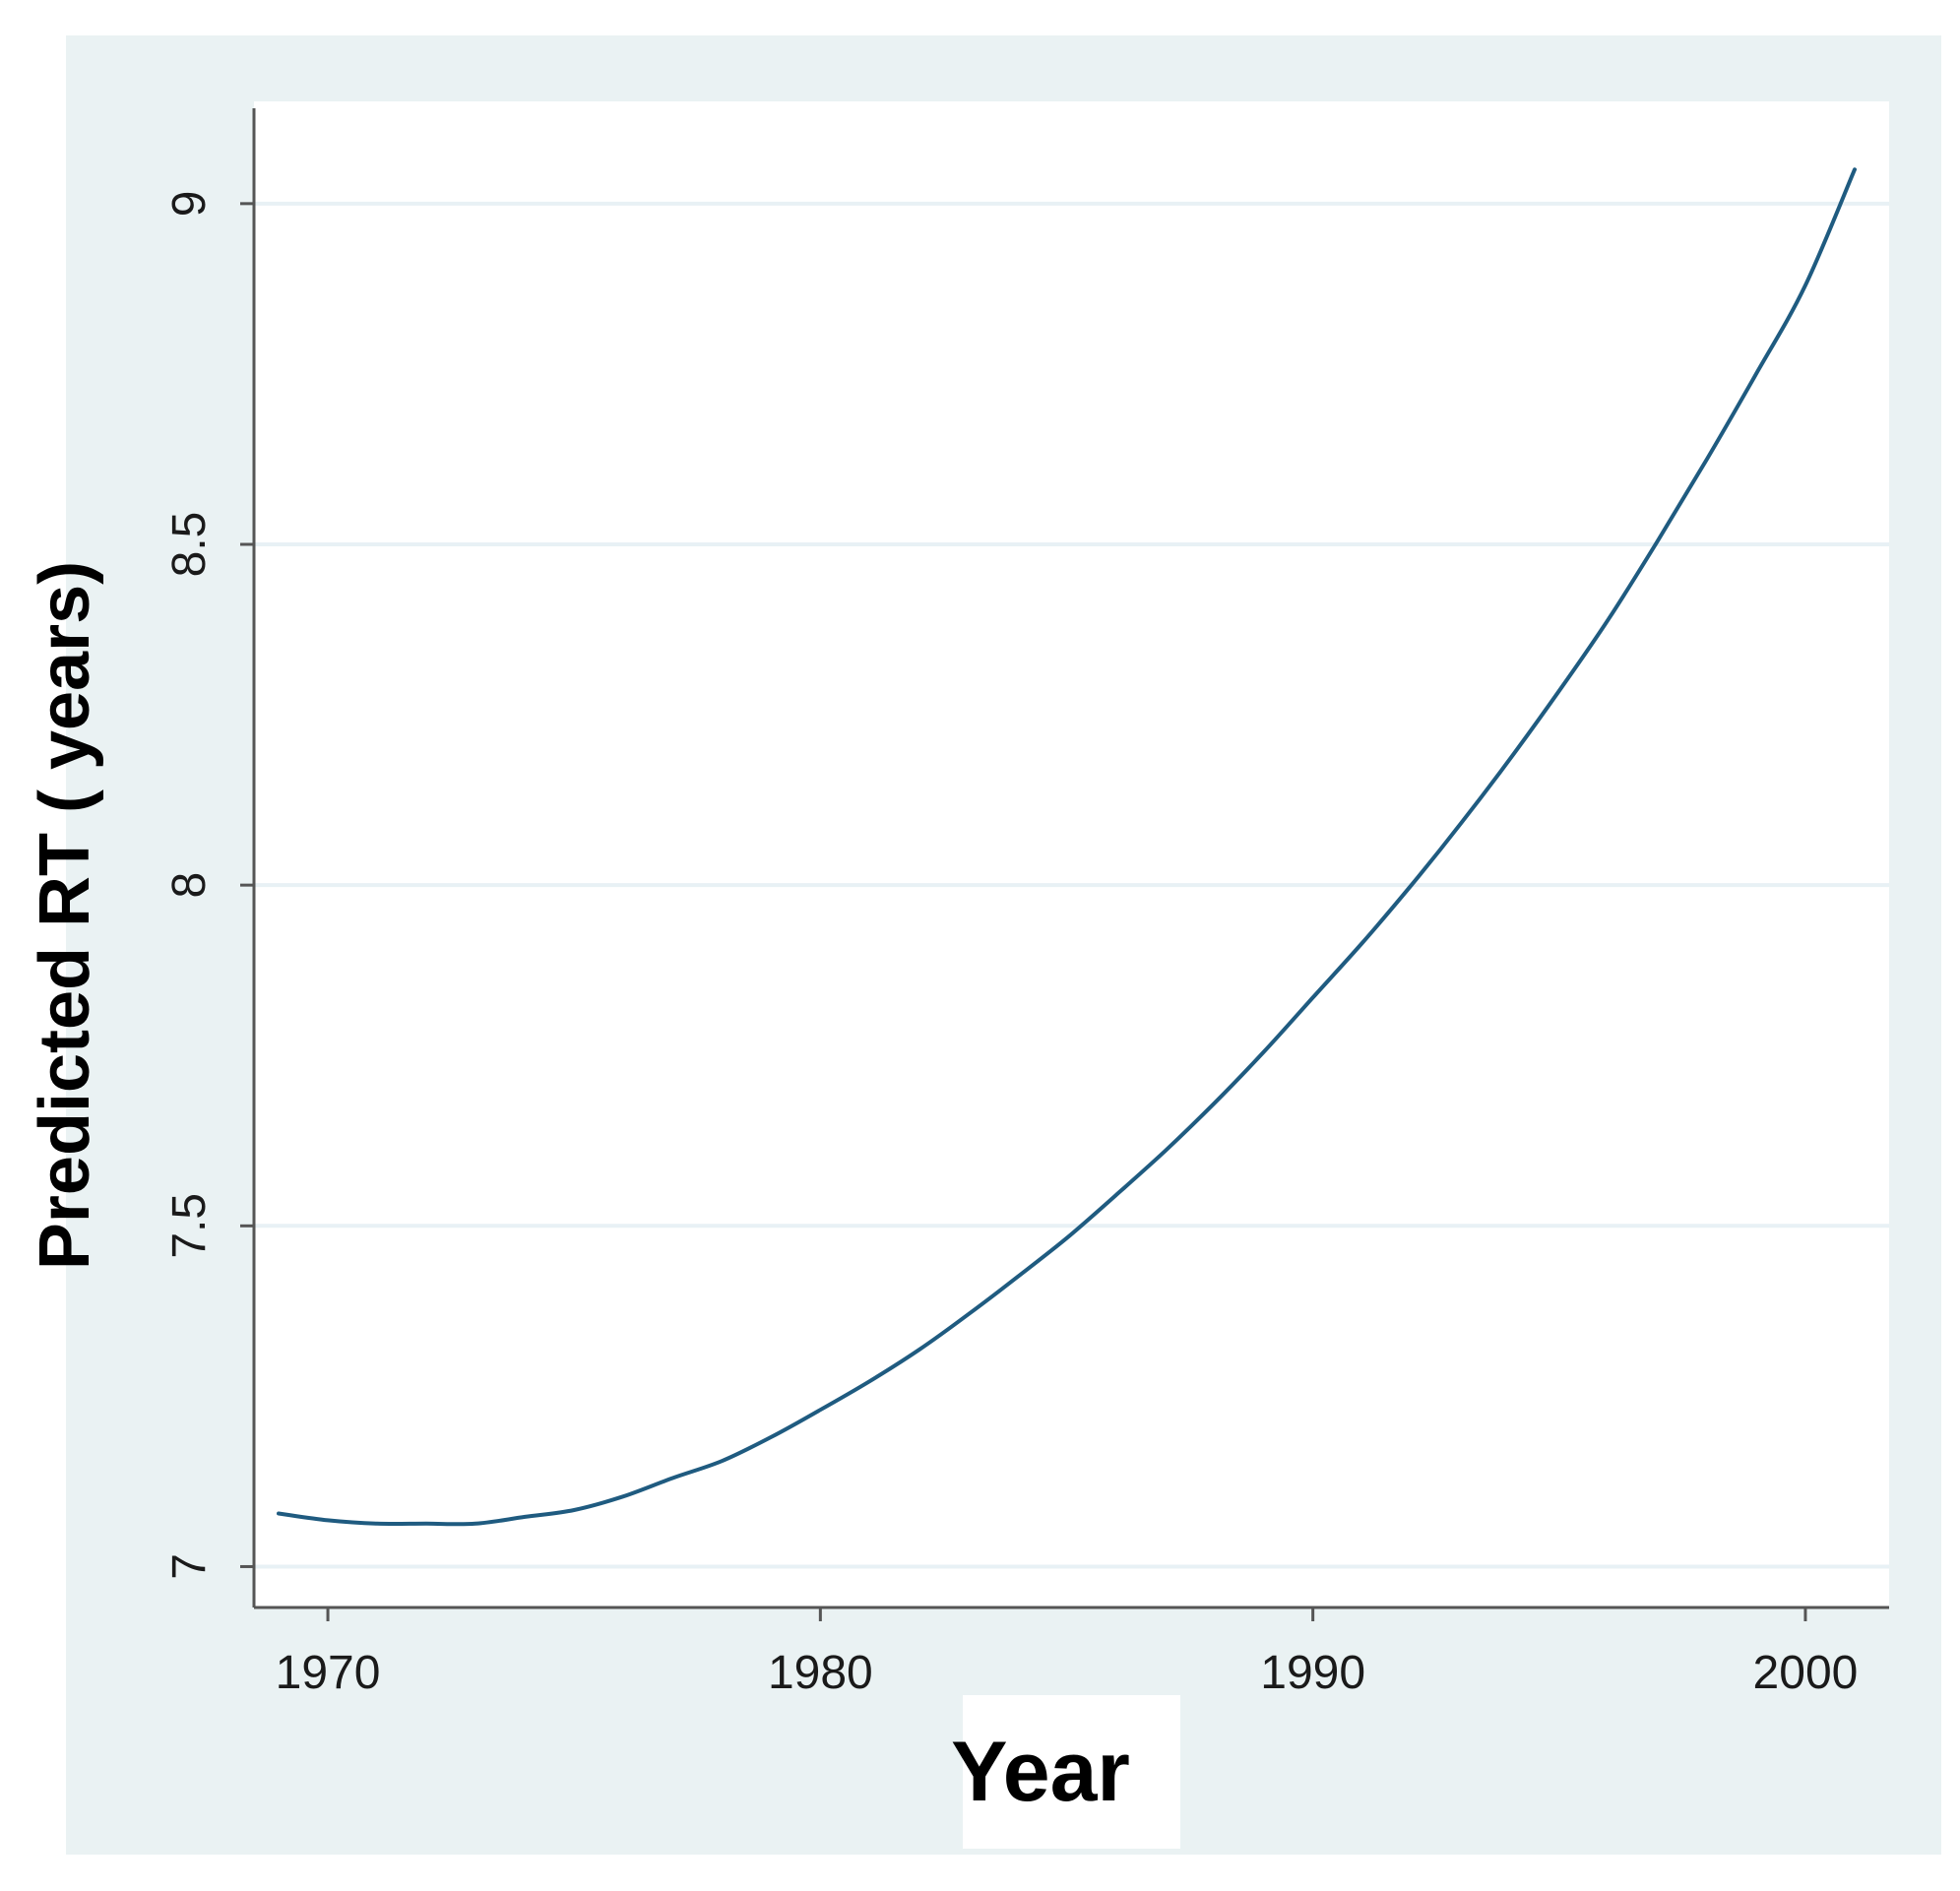 This screenshot has height=1891, width=1960. Describe the element at coordinates (189, 545) in the screenshot. I see `y-tick-label: 8.5` at that location.